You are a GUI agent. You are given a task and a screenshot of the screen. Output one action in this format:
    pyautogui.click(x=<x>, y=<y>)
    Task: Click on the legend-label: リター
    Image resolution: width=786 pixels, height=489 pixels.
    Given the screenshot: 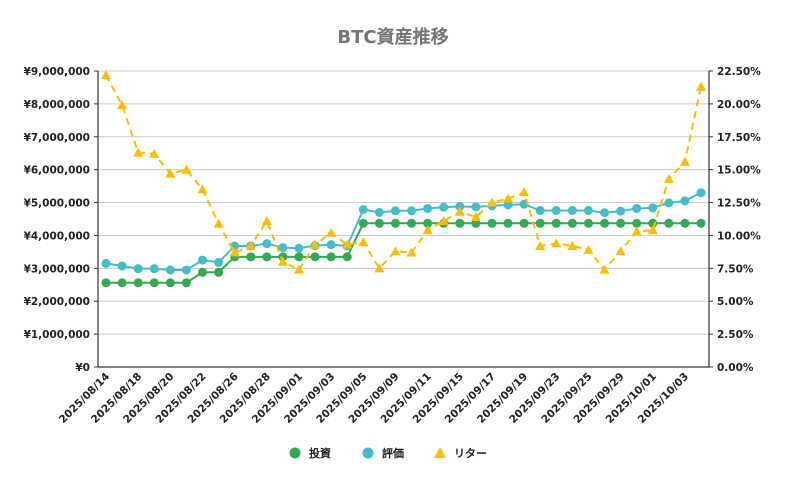 What is the action you would take?
    pyautogui.click(x=470, y=453)
    